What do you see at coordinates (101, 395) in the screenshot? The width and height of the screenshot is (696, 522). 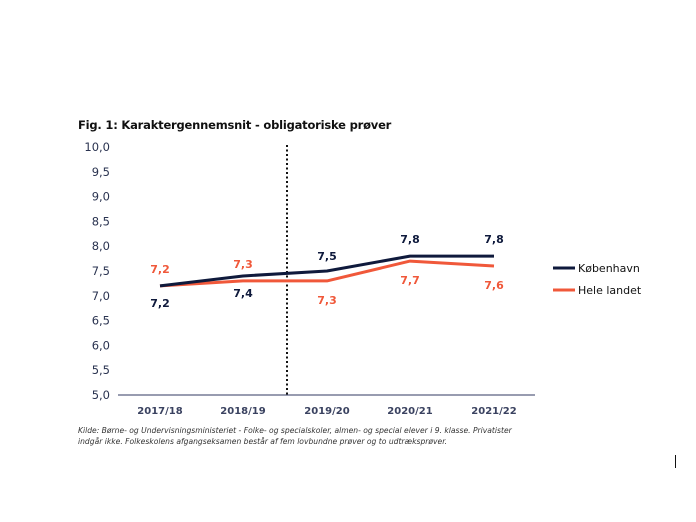 I see `y-tick-label: 5,0` at bounding box center [101, 395].